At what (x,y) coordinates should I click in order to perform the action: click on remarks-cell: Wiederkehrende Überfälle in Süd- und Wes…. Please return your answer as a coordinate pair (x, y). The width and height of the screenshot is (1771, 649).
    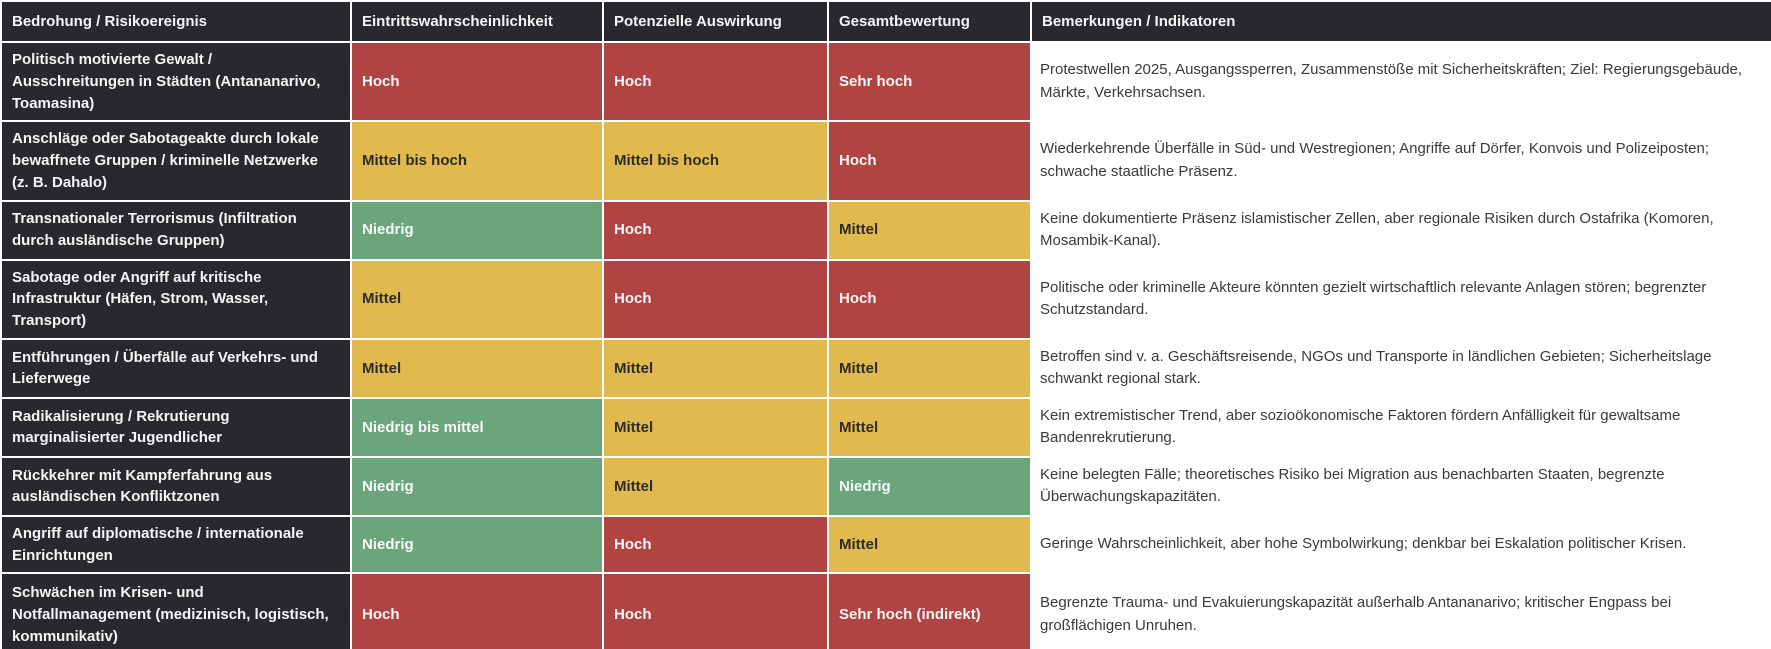
    Looking at the image, I should click on (1400, 161).